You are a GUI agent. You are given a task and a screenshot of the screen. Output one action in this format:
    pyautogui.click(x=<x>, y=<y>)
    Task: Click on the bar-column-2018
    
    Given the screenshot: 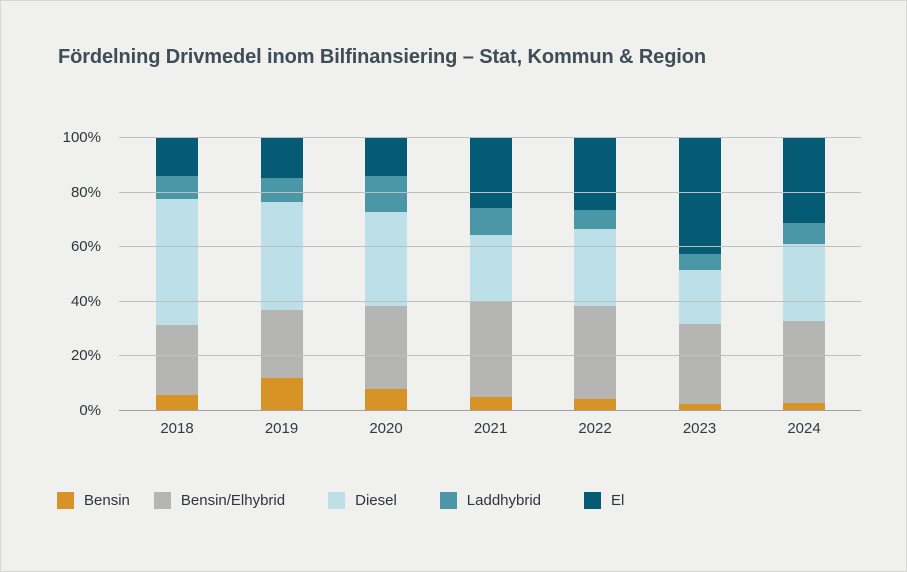 What is the action you would take?
    pyautogui.click(x=177, y=274)
    